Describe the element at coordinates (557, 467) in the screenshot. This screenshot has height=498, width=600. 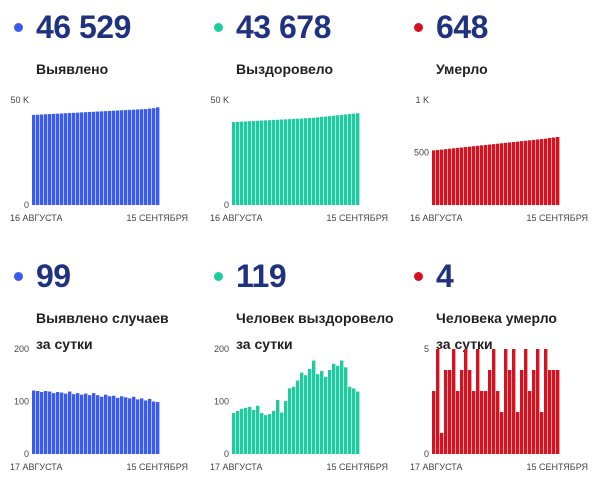
I see `daily-died-xlabel-end: 15 СЕНТЯБРЯ` at that location.